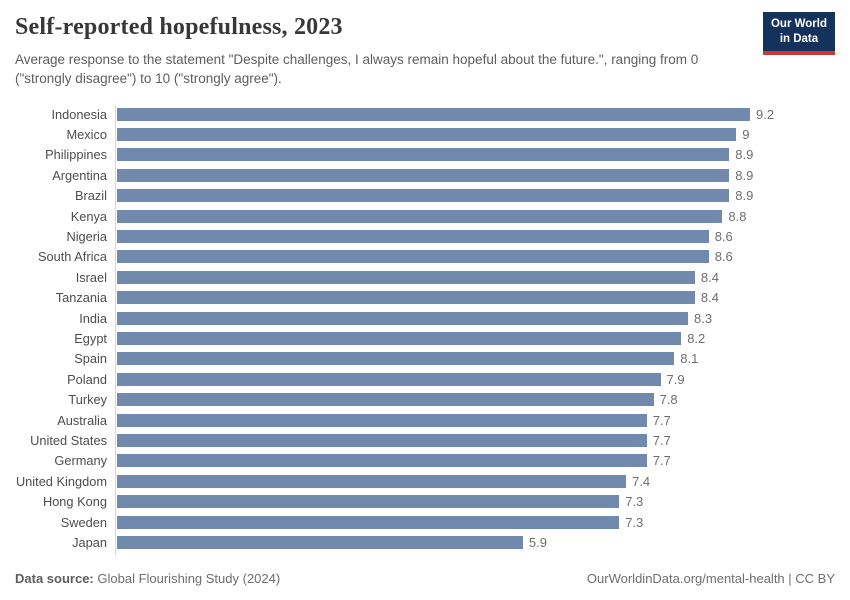 The height and width of the screenshot is (600, 850). I want to click on country-label: Tanzania, so click(81, 298).